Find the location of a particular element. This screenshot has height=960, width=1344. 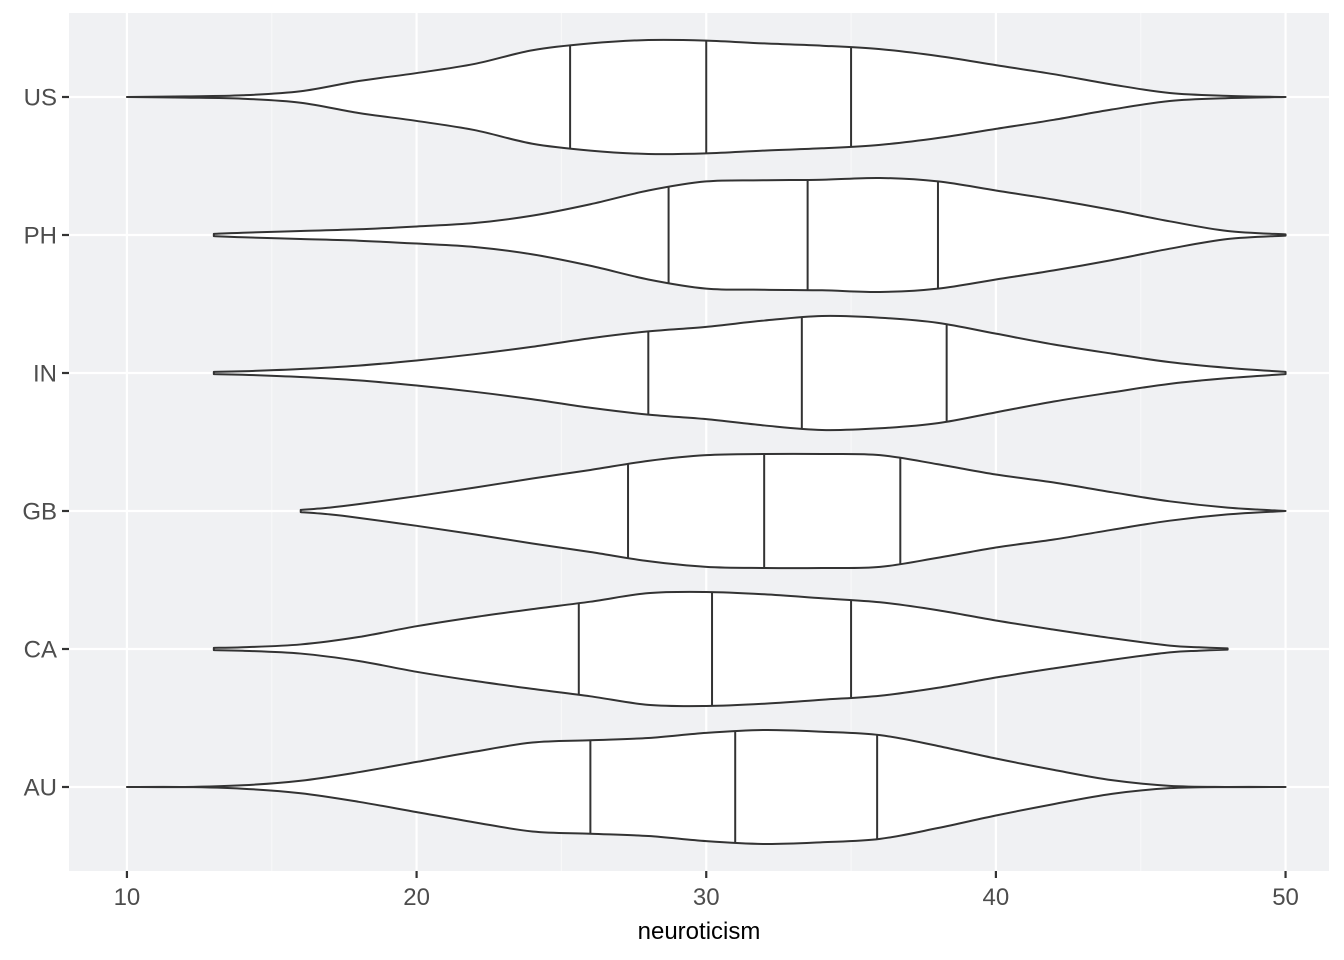

x-axis: 10 20 30 40 50 is located at coordinates (706, 891).